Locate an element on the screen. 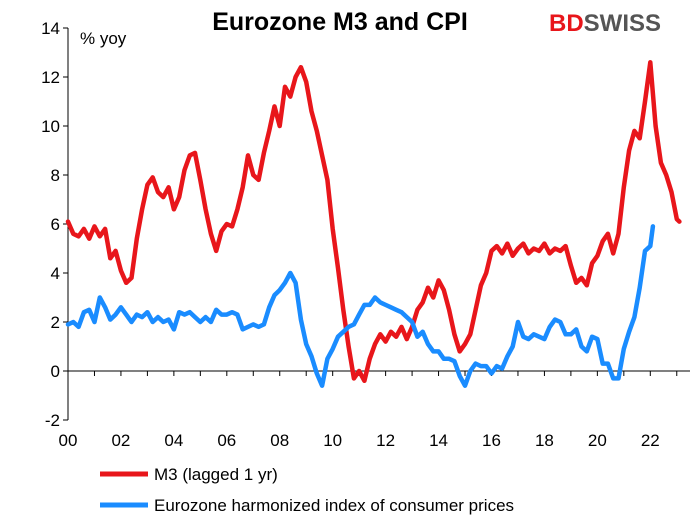 This screenshot has width=699, height=529. y-tick-label: 14 is located at coordinates (50, 28).